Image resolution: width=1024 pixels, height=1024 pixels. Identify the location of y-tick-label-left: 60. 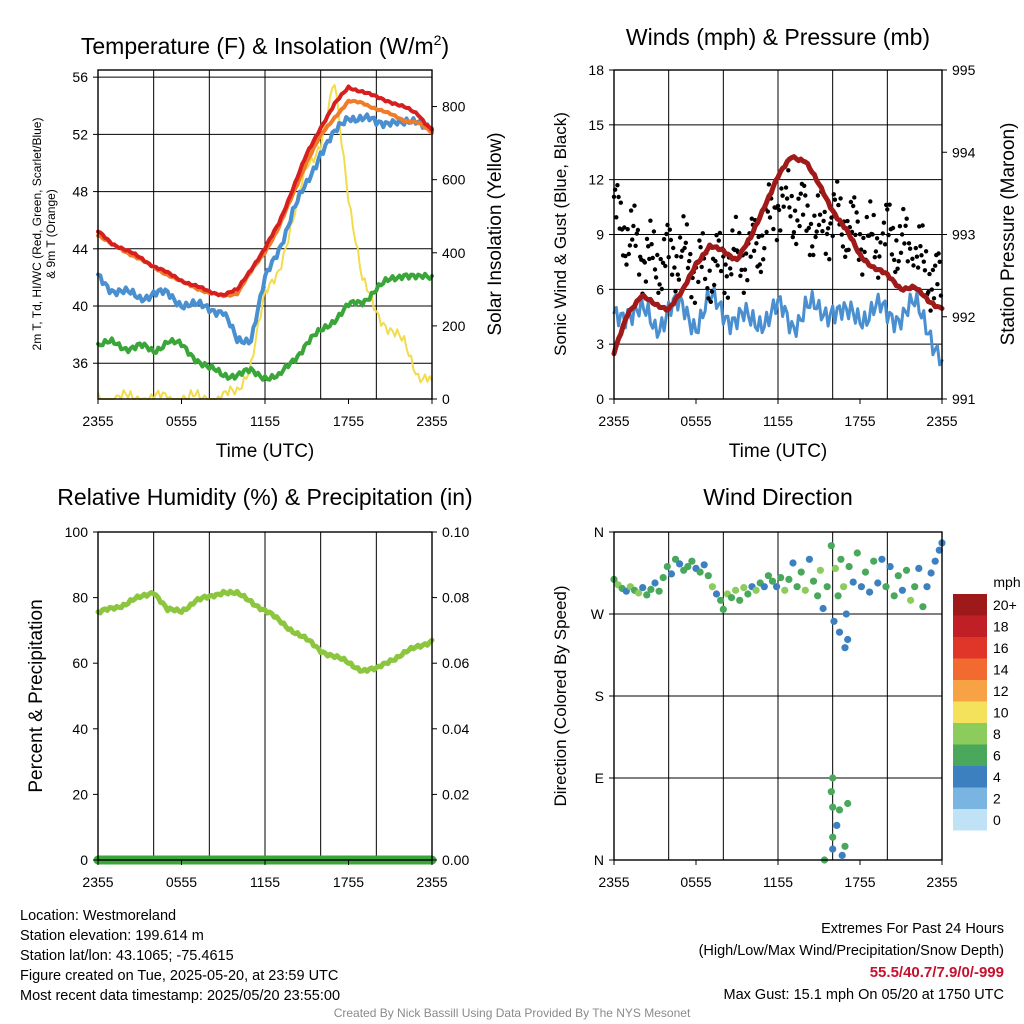
(80, 663).